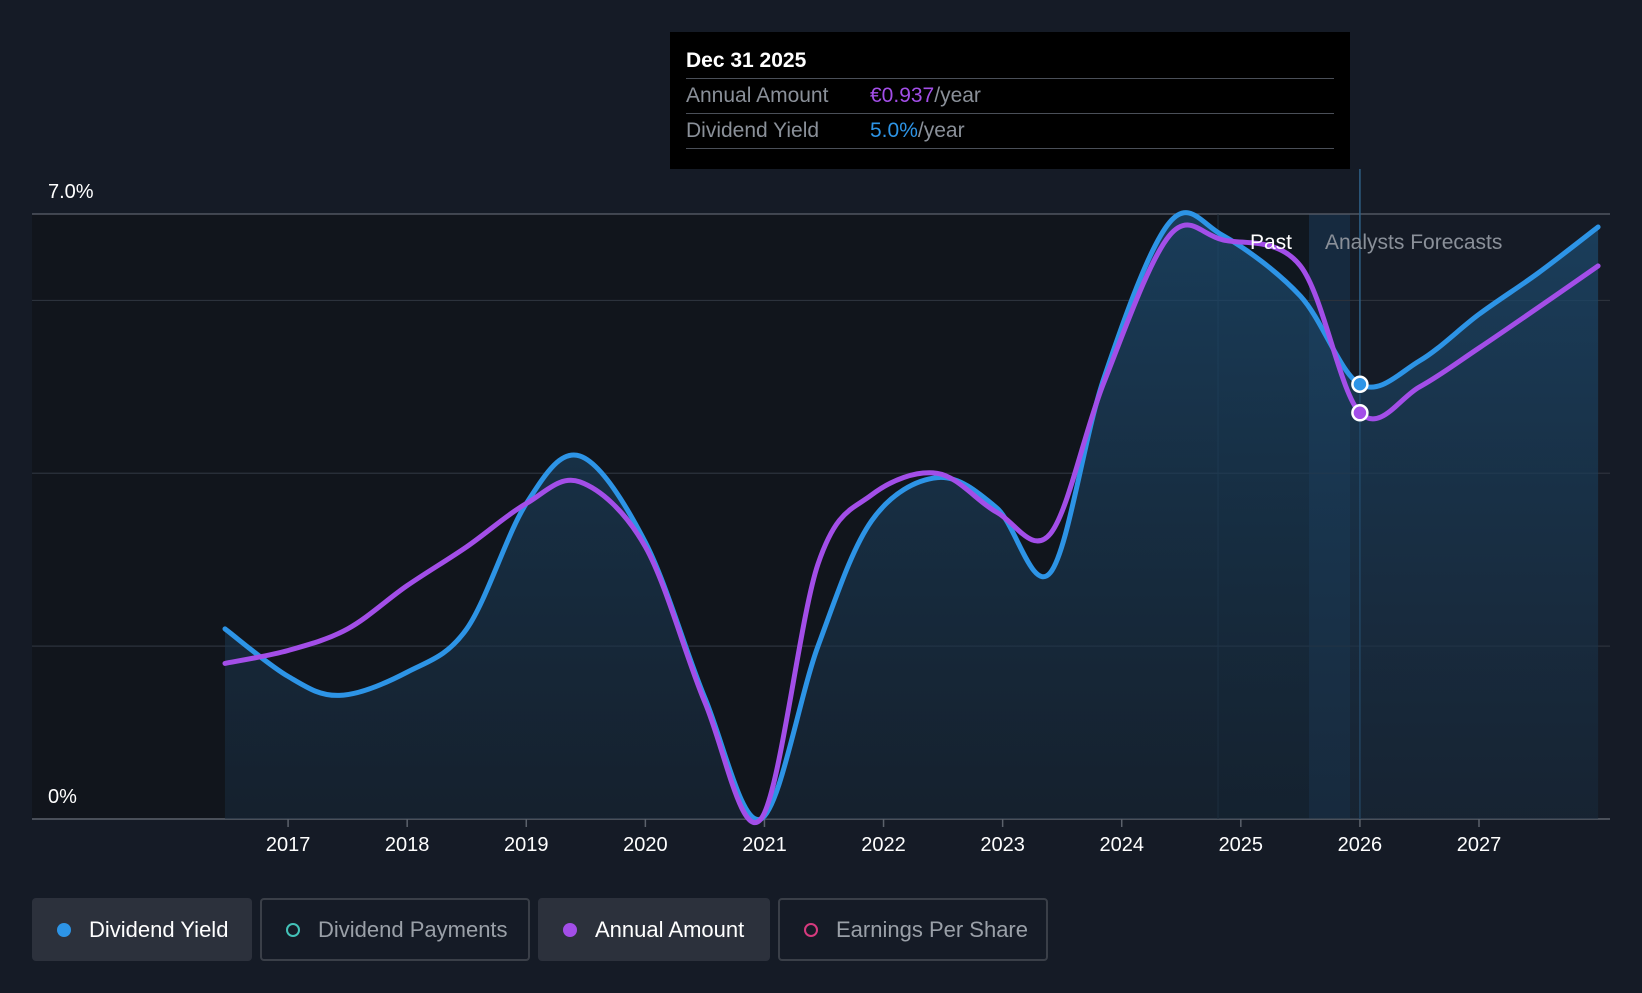  Describe the element at coordinates (159, 929) in the screenshot. I see `legend-label-dividend-yield: Dividend Yield` at that location.